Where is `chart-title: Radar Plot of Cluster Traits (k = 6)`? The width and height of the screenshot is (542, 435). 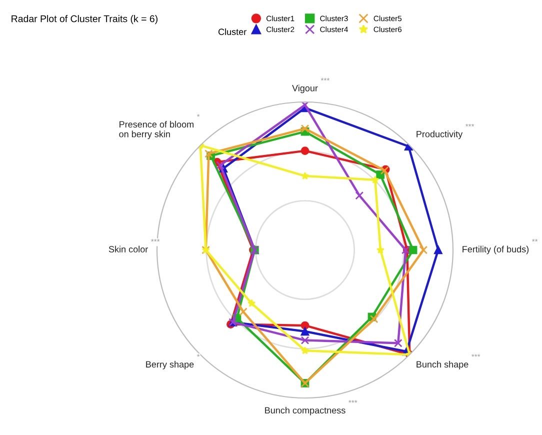 chart-title: Radar Plot of Cluster Traits (k = 6) is located at coordinates (85, 19).